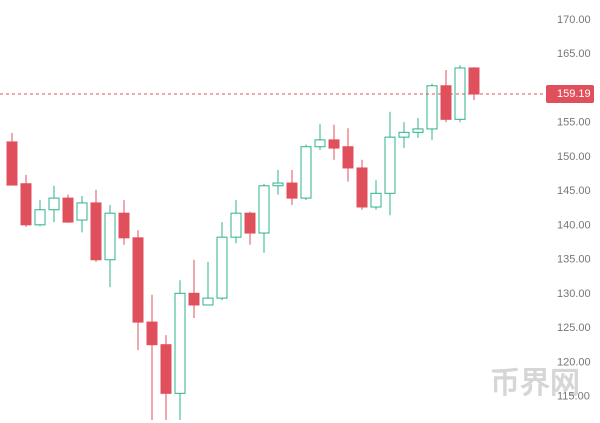 The width and height of the screenshot is (600, 423). I want to click on last-price-label: 159.19, so click(574, 94).